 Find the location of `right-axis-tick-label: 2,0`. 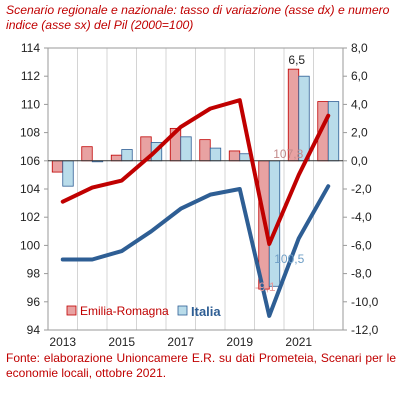

right-axis-tick-label: 2,0 is located at coordinates (359, 133).